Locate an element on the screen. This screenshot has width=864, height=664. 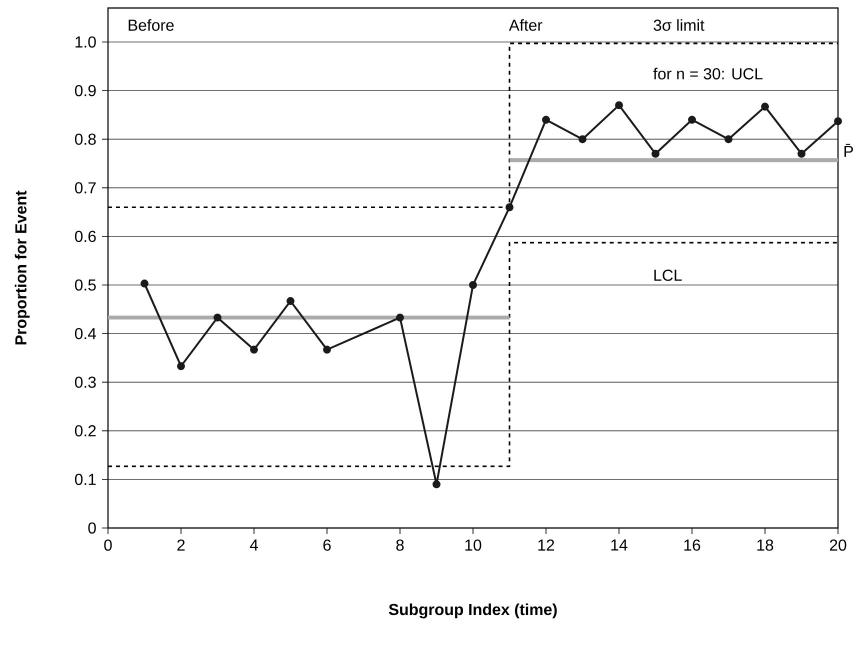
x-tick-label: 18 is located at coordinates (765, 545).